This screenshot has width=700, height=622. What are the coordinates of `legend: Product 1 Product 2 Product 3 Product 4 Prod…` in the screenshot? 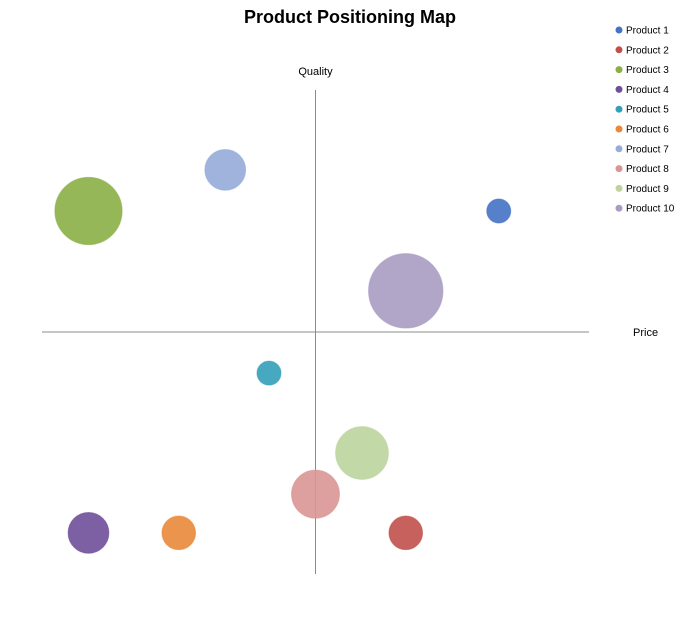 It's located at (645, 120).